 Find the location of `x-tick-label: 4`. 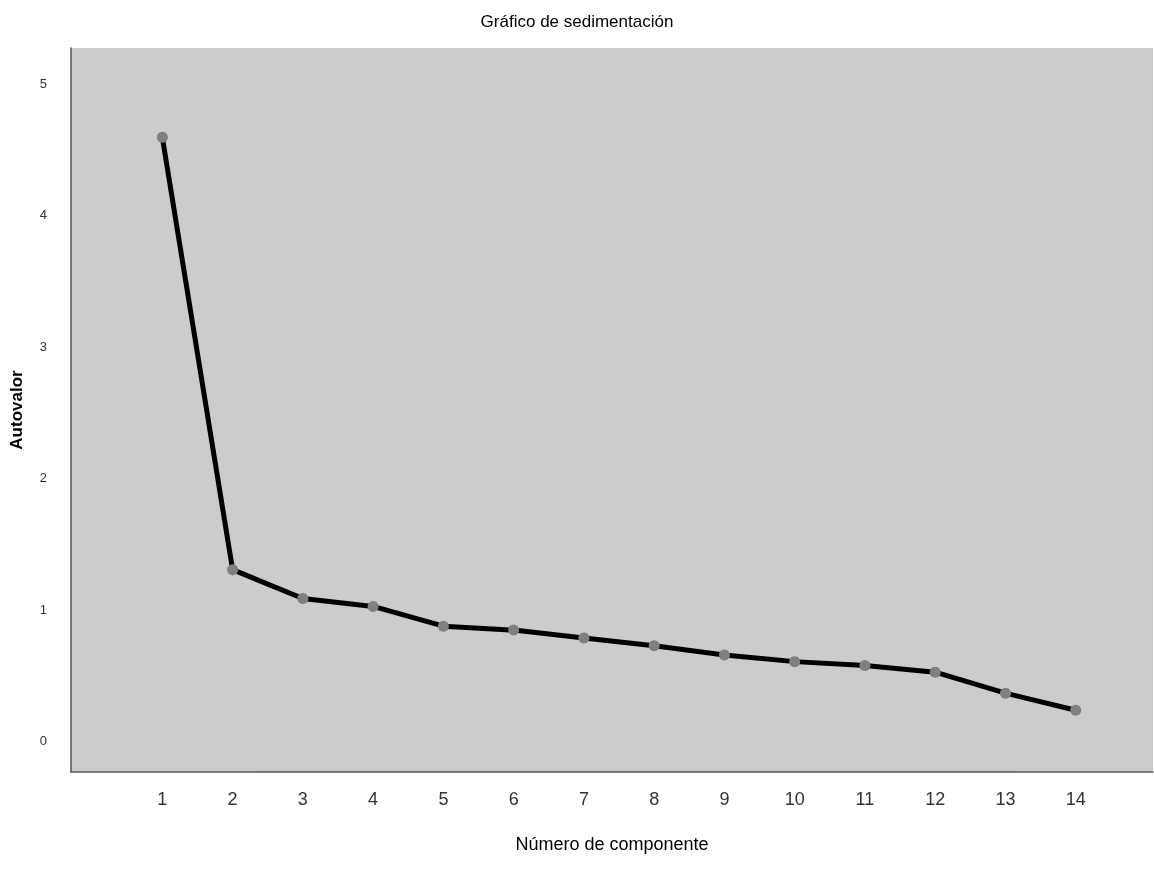

x-tick-label: 4 is located at coordinates (373, 799).